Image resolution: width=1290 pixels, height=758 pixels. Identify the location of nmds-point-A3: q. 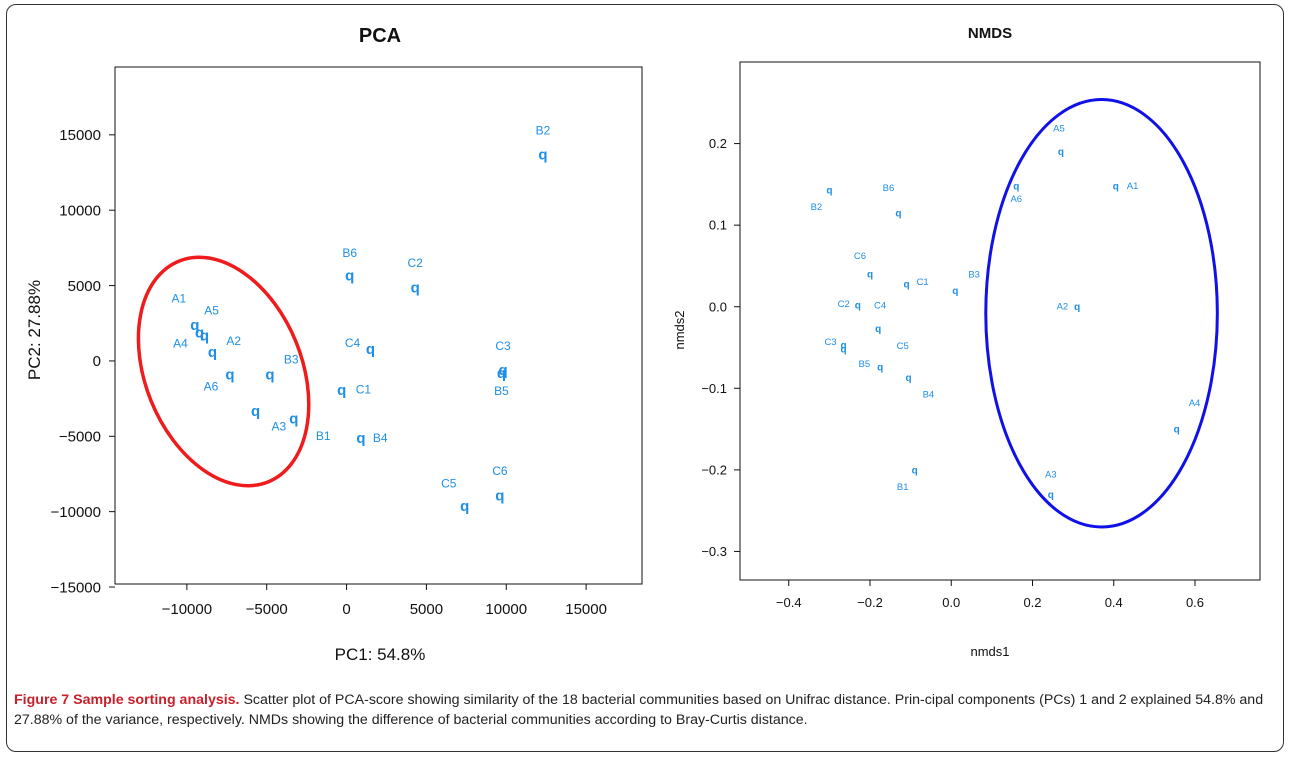
(1051, 495).